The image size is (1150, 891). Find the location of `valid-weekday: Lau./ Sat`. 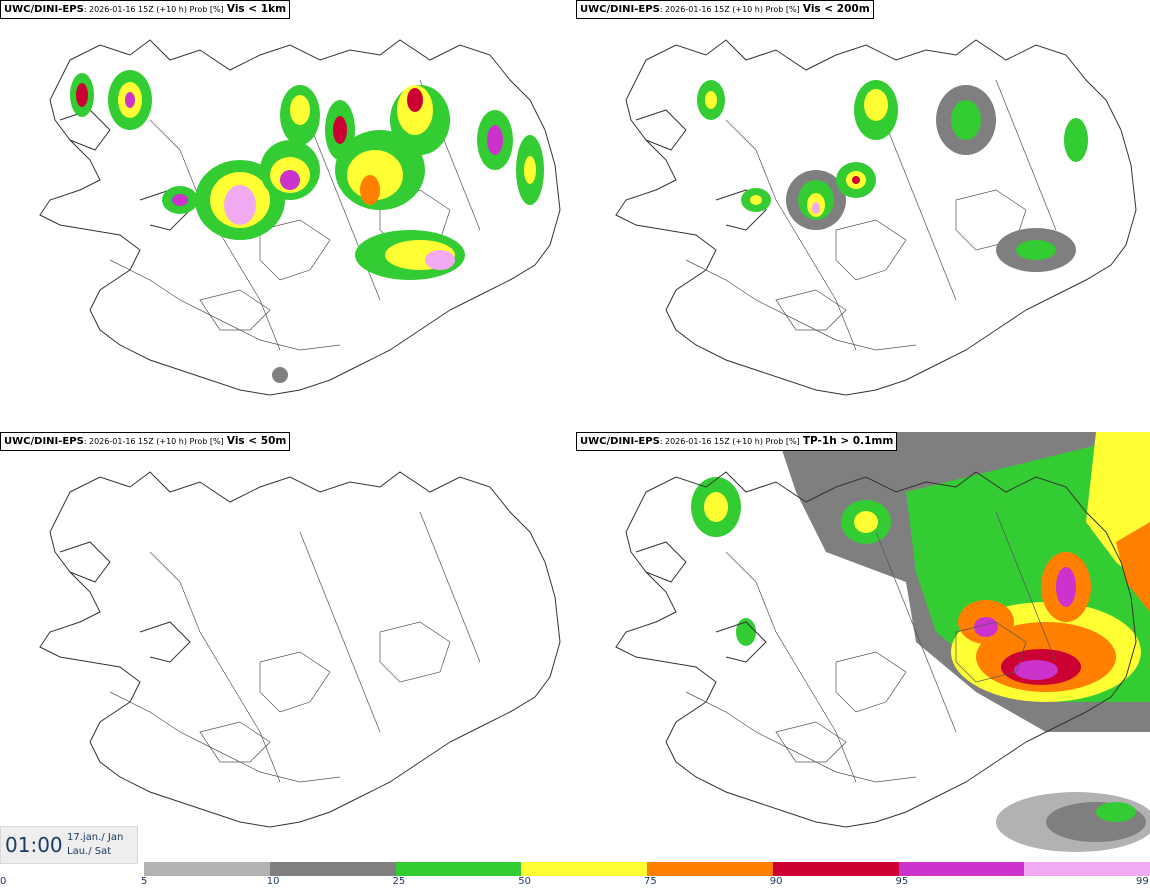

valid-weekday: Lau./ Sat is located at coordinates (89, 851).